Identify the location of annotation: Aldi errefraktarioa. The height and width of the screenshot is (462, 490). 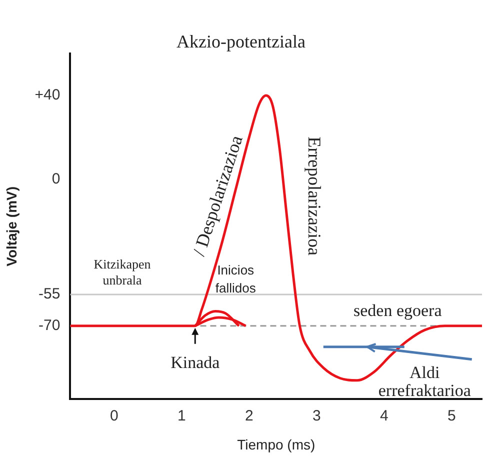
(425, 381).